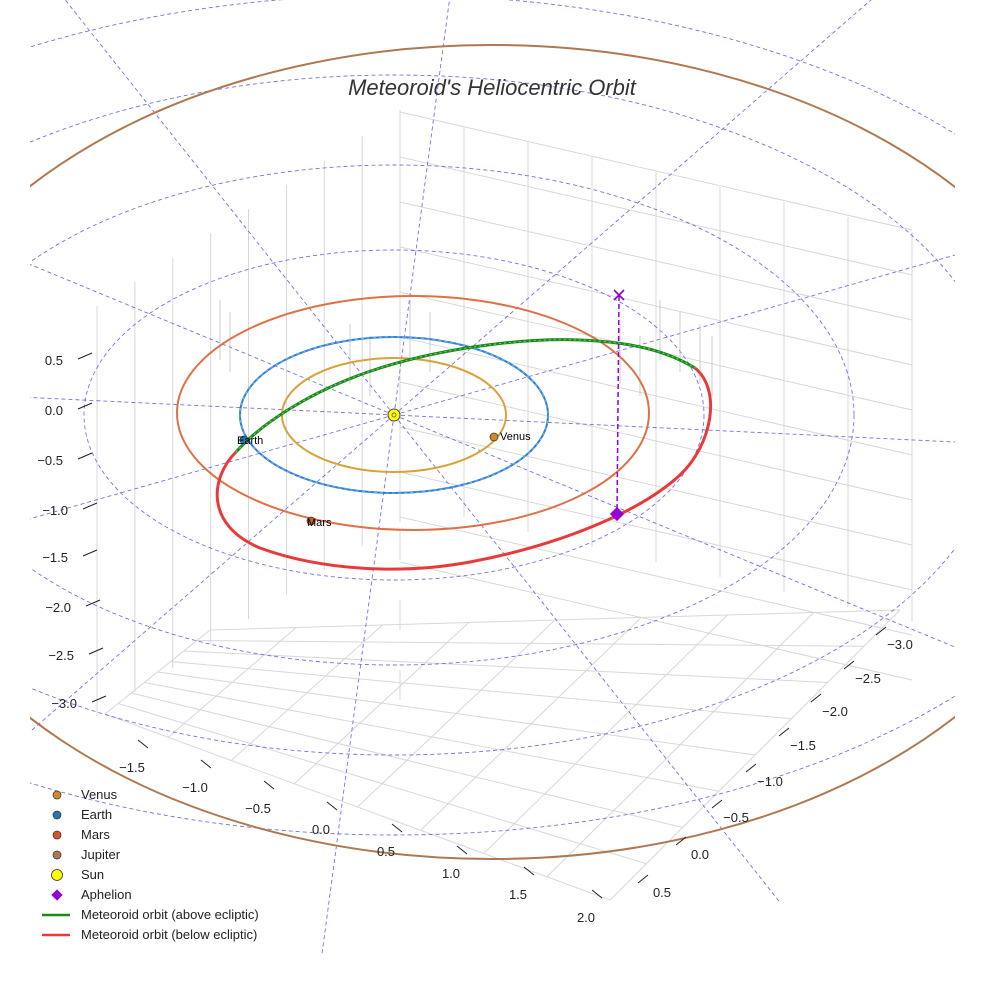 This screenshot has width=984, height=984. What do you see at coordinates (835, 711) in the screenshot?
I see `y-tick-label: −2.0` at bounding box center [835, 711].